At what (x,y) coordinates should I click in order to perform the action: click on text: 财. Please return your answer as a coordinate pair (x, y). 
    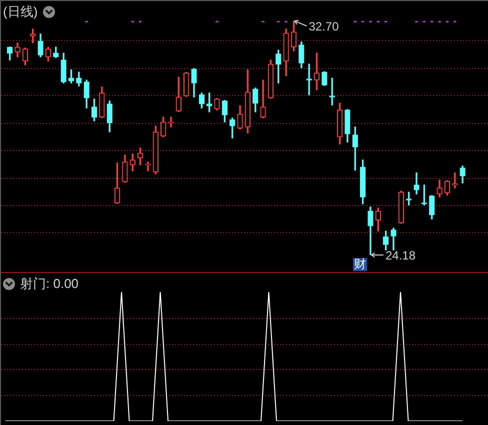
    Looking at the image, I should click on (360, 264).